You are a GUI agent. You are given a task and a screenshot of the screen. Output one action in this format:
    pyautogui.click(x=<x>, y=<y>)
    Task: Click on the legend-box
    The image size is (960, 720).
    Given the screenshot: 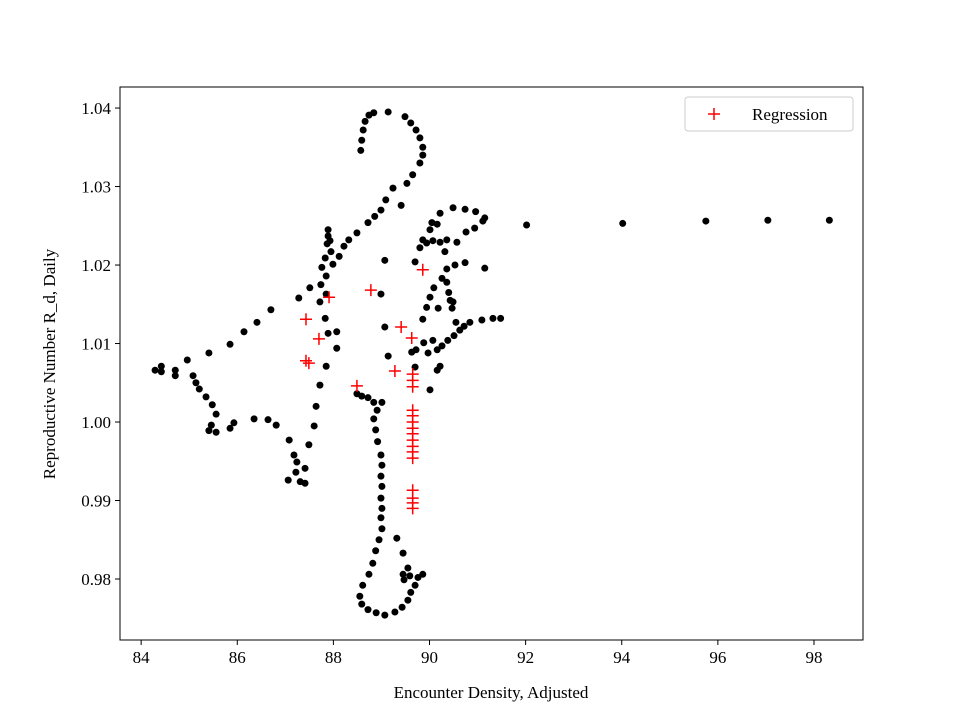 What is the action you would take?
    pyautogui.click(x=769, y=114)
    